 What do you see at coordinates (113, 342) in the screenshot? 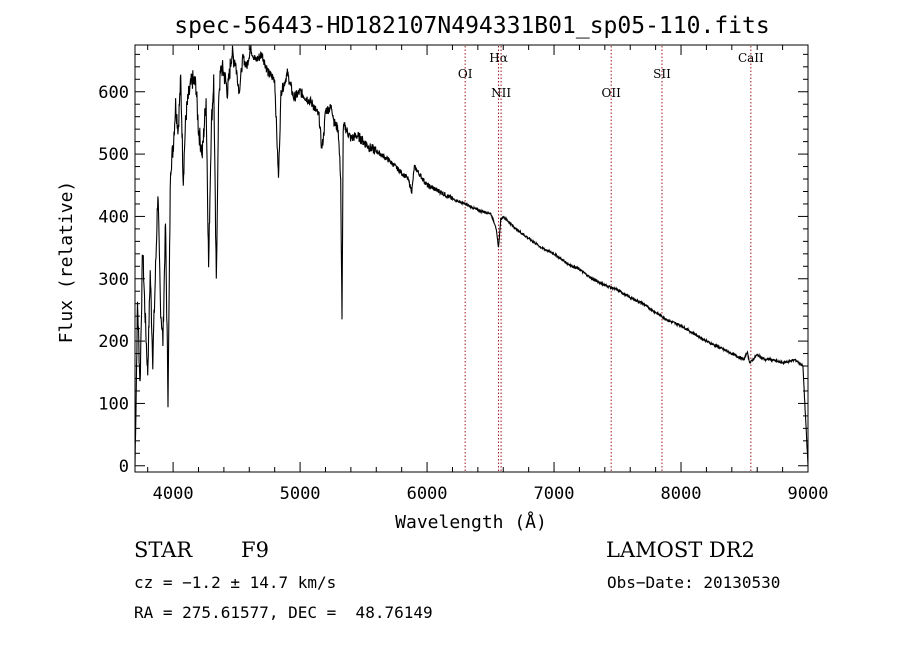
I see `y-tick-label: 200` at bounding box center [113, 342].